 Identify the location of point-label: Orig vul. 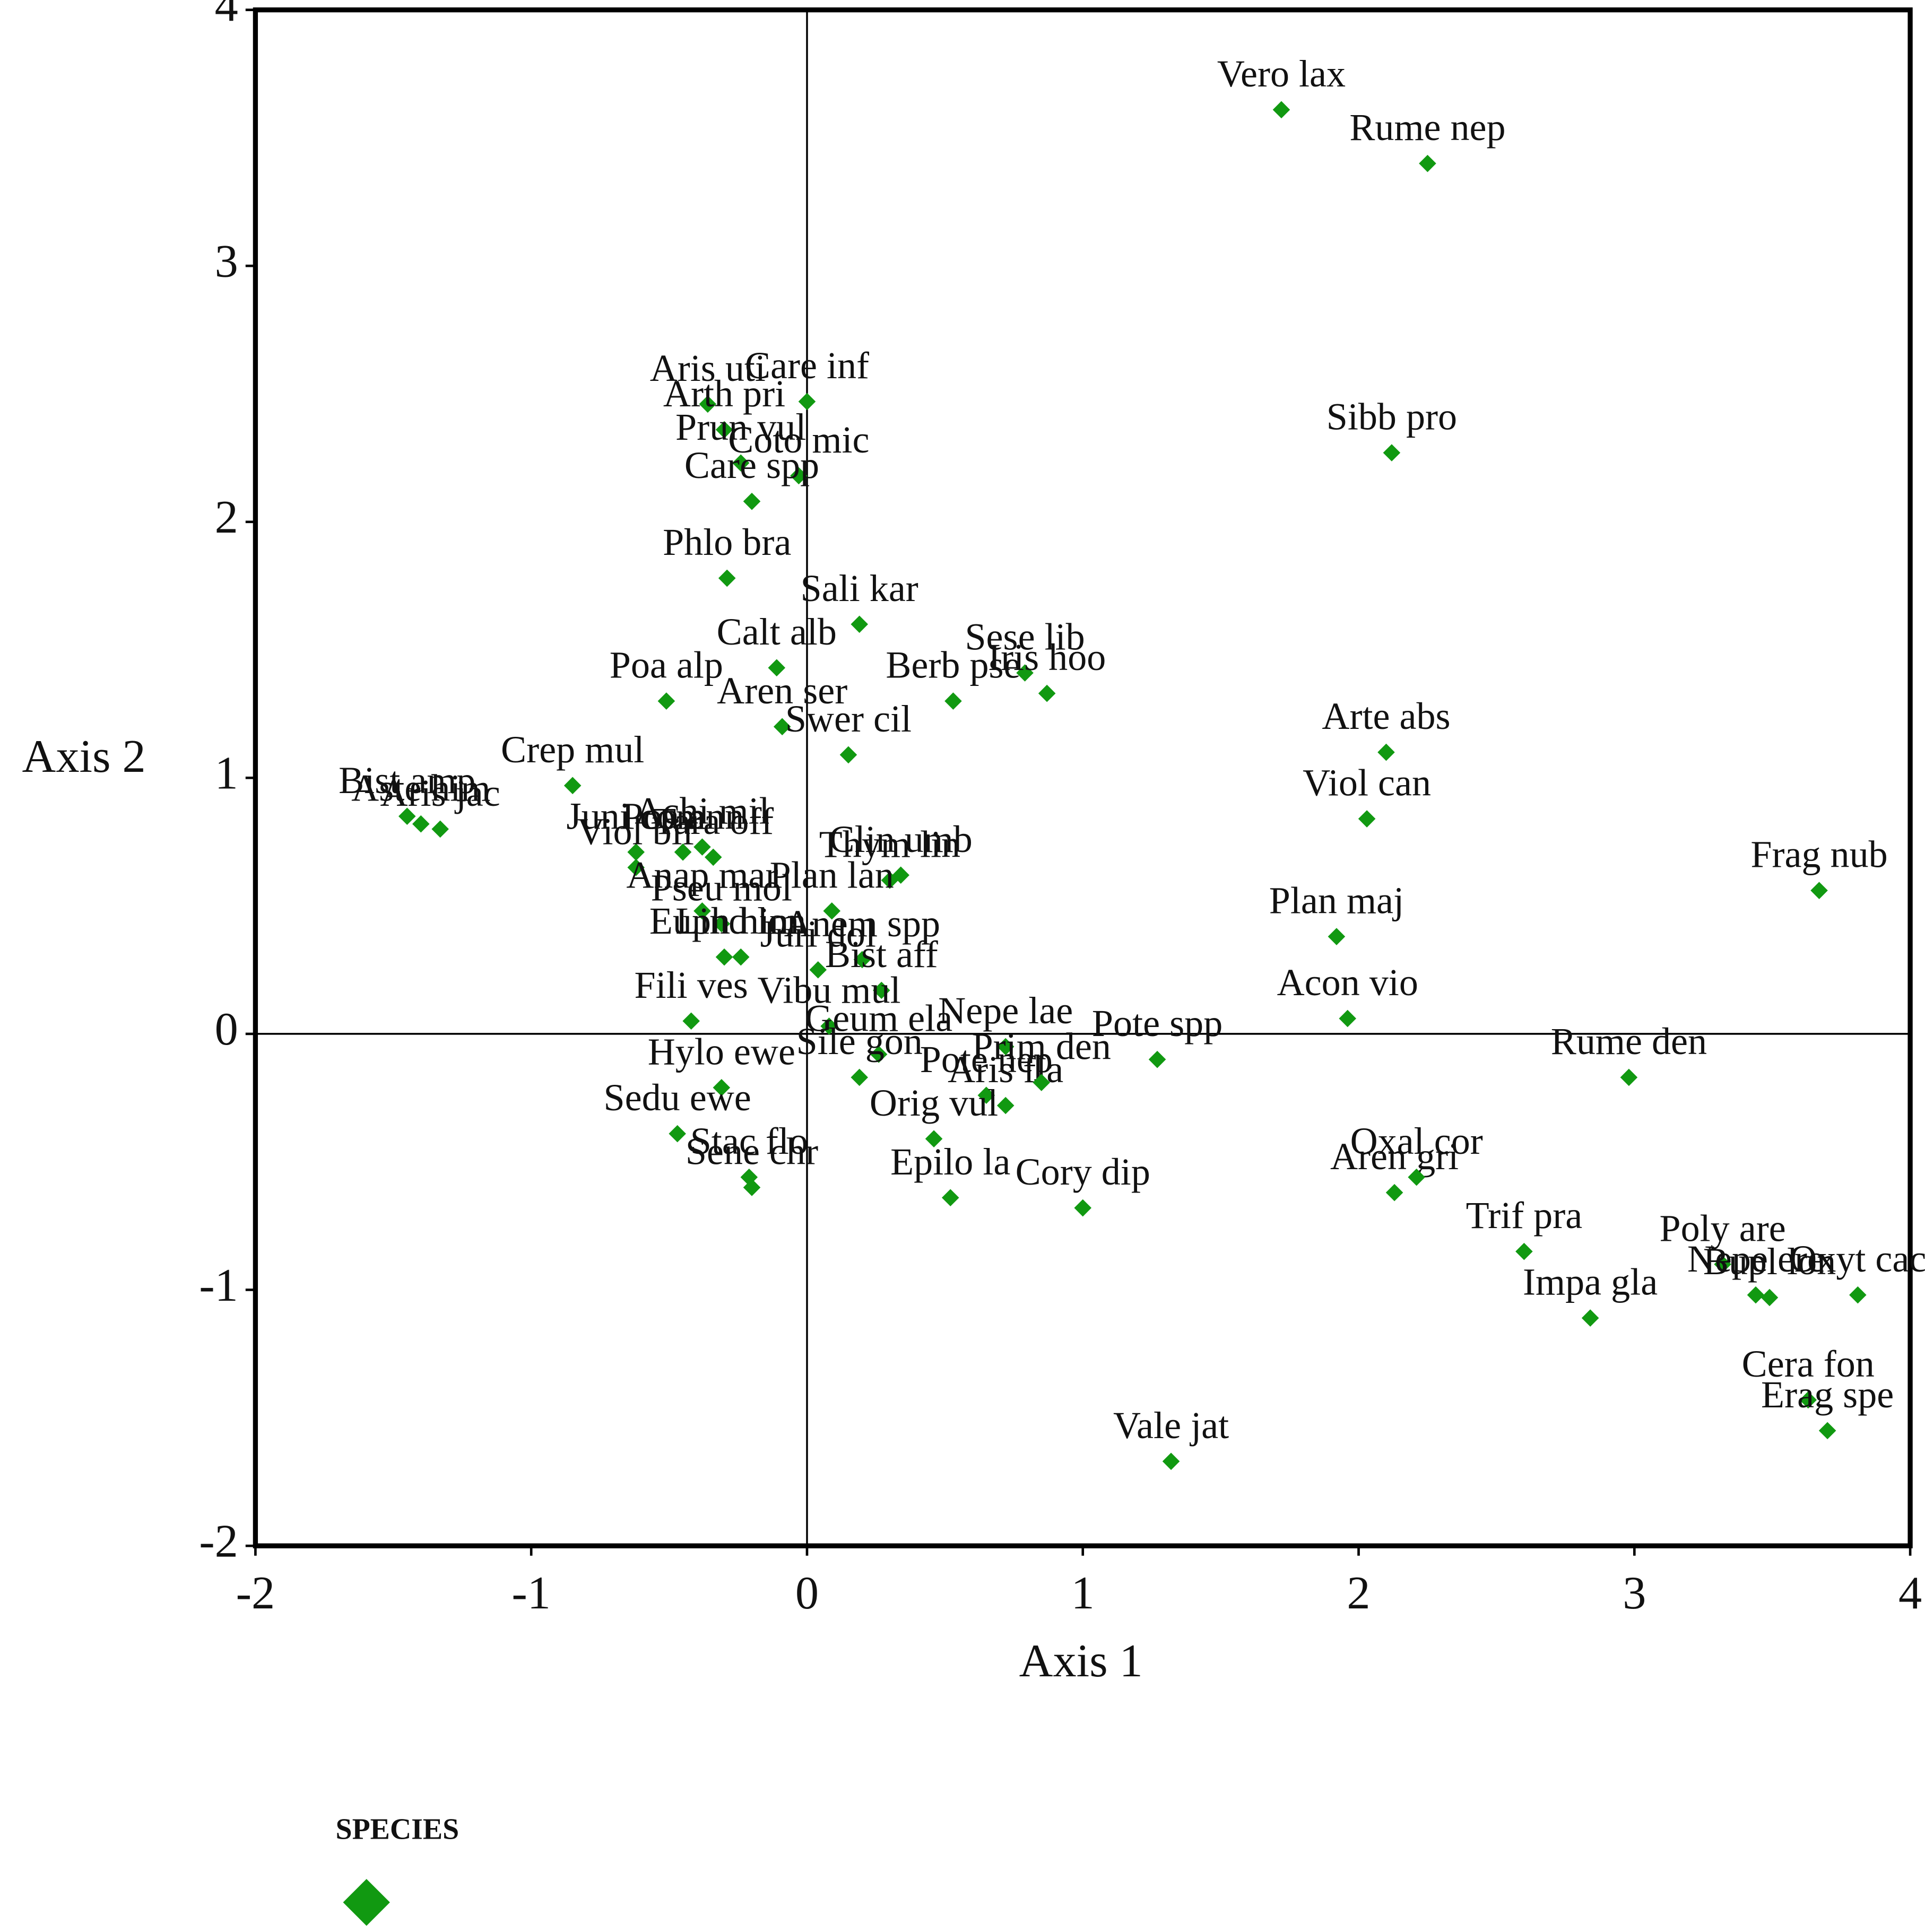
(934, 1103).